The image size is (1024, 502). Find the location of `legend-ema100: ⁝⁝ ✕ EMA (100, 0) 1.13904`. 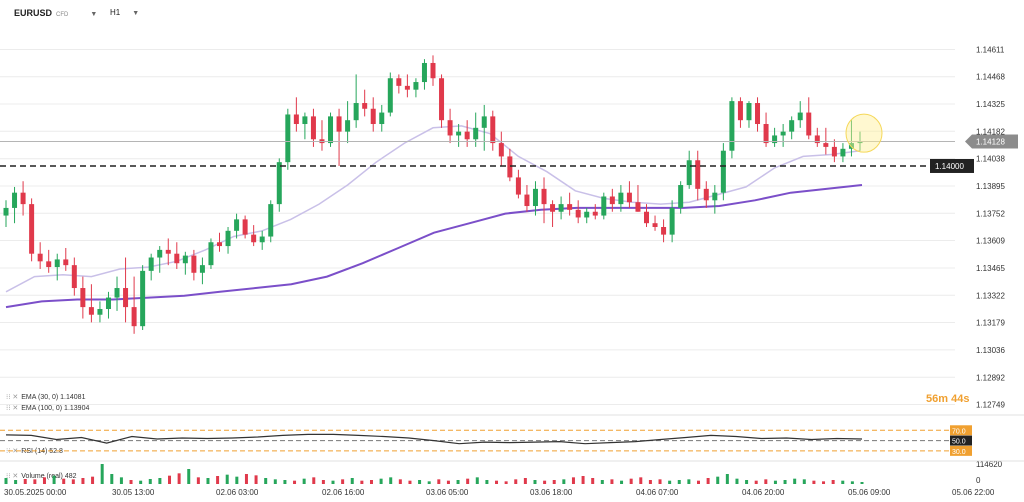

legend-ema100: ⁝⁝ ✕ EMA (100, 0) 1.13904 is located at coordinates (47, 408).